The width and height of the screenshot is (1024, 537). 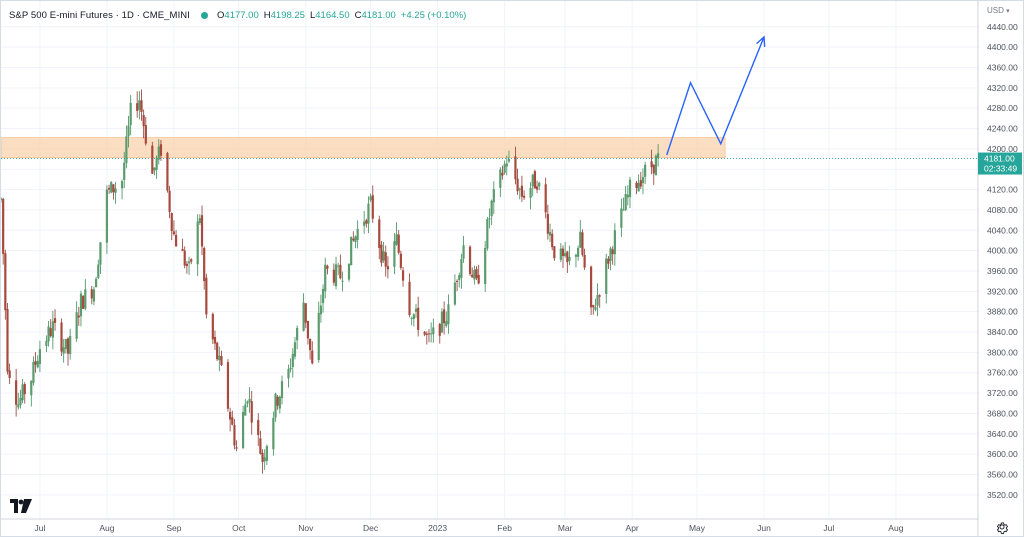 I want to click on currency-selector: USD ▾, so click(x=998, y=10).